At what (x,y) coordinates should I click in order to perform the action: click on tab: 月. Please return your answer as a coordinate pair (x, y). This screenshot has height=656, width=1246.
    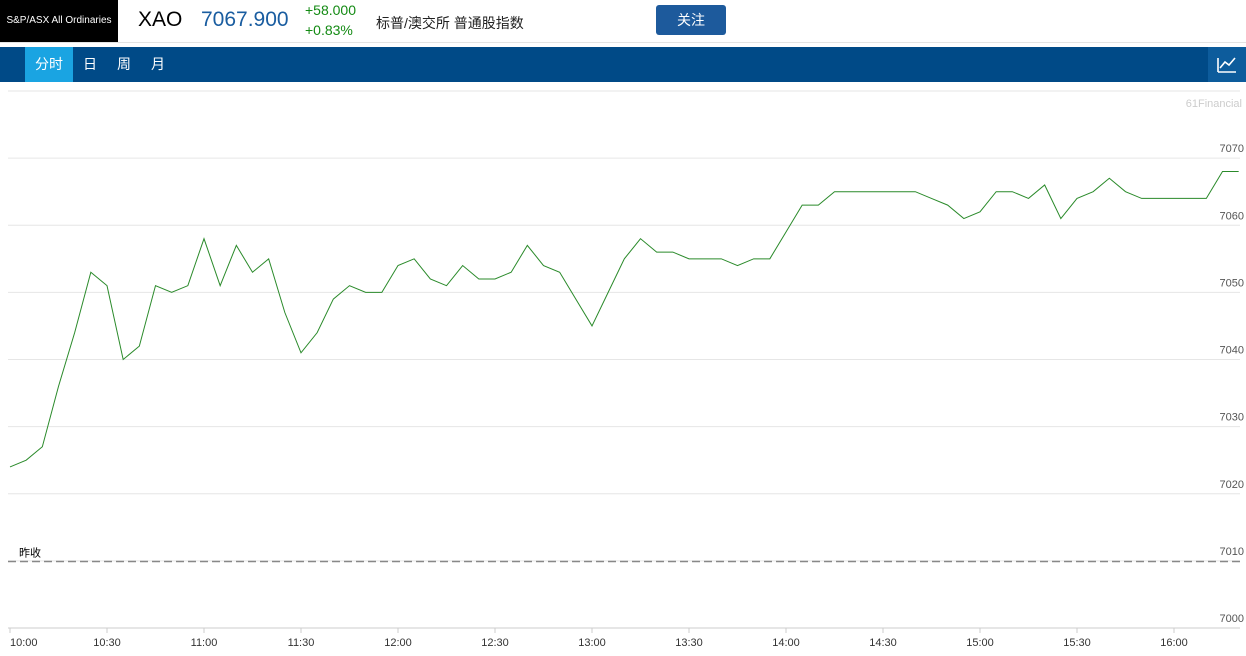
    Looking at the image, I should click on (158, 64).